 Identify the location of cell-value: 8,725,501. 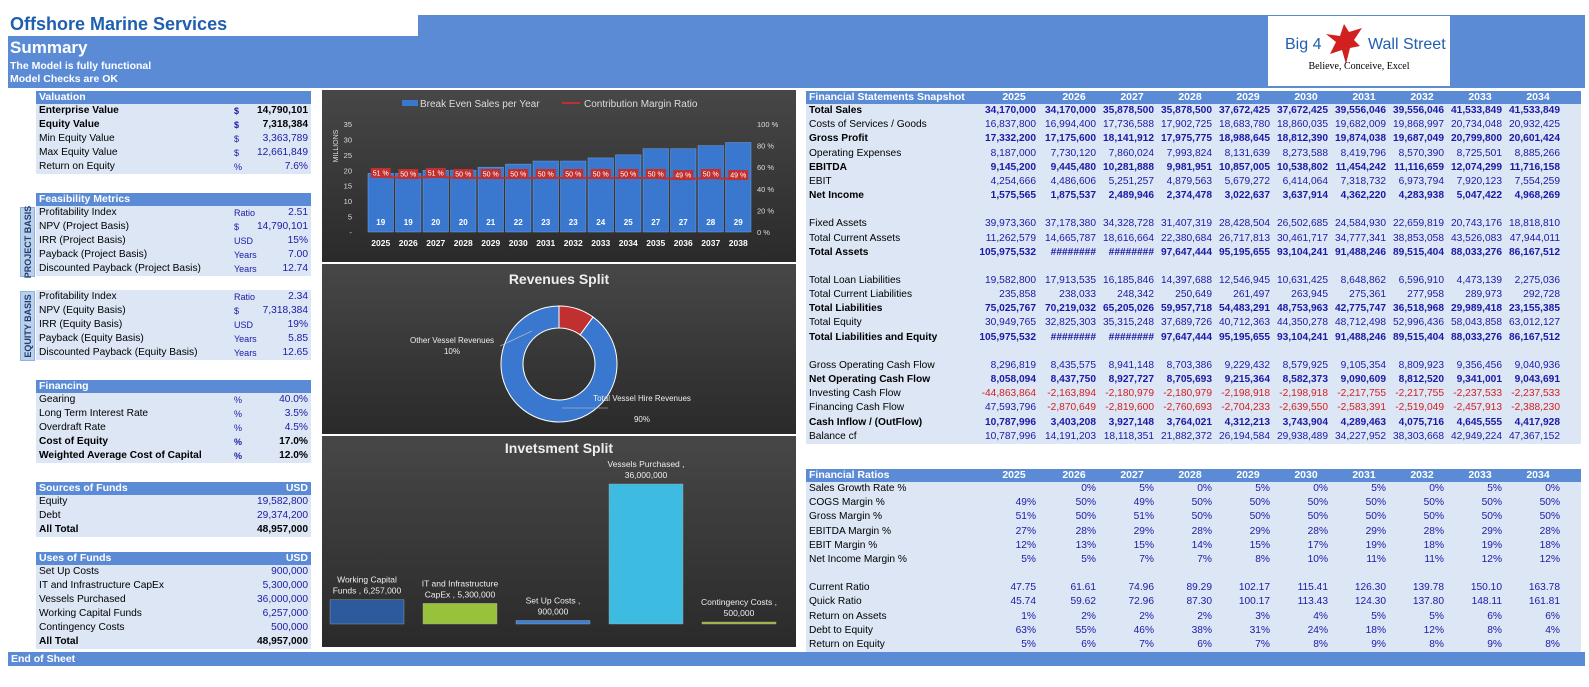
(1479, 153).